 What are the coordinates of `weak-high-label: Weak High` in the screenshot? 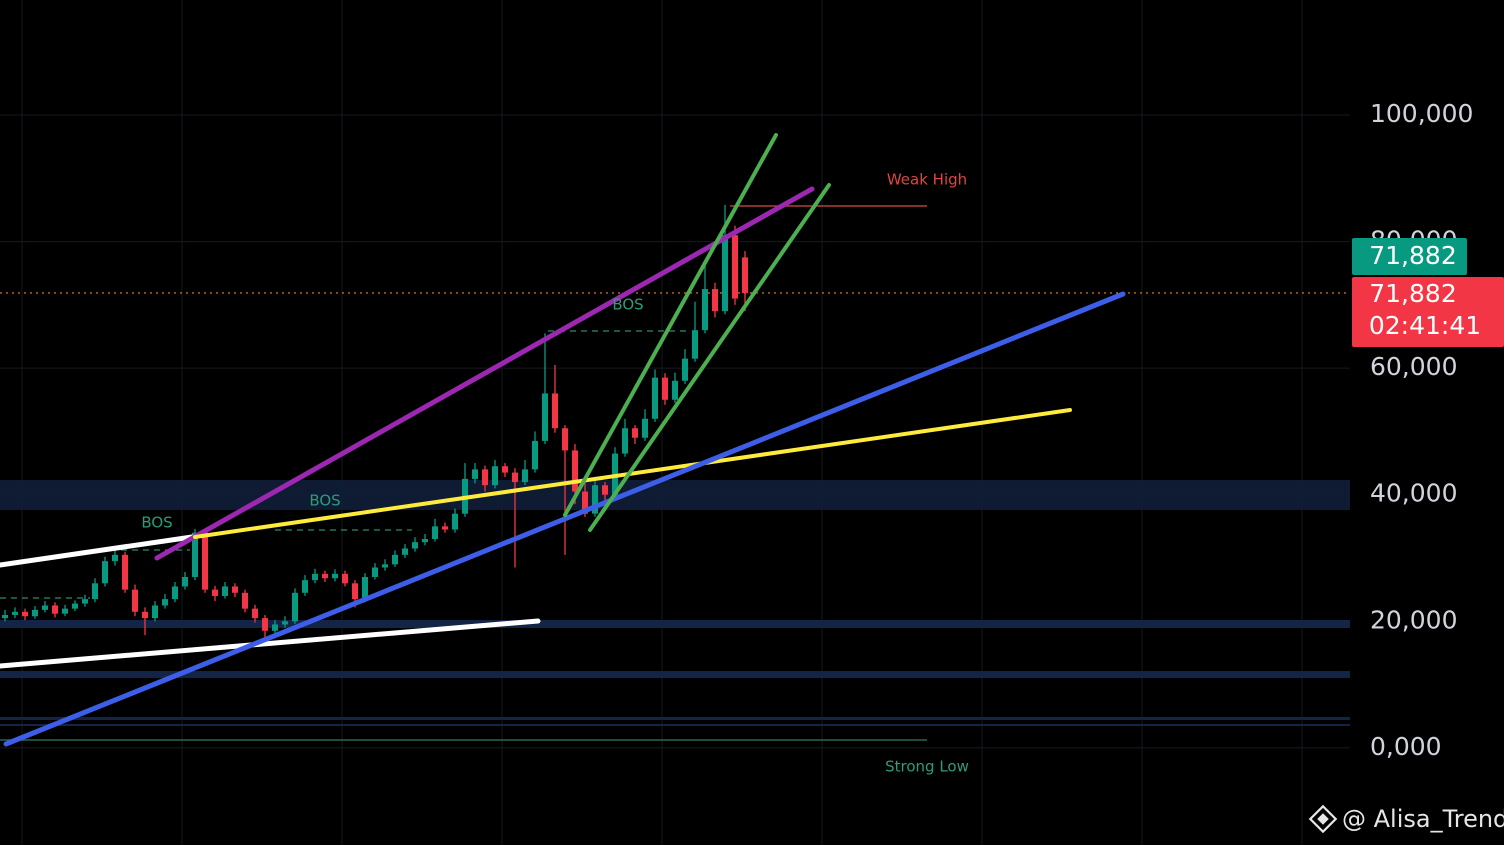 It's located at (927, 180).